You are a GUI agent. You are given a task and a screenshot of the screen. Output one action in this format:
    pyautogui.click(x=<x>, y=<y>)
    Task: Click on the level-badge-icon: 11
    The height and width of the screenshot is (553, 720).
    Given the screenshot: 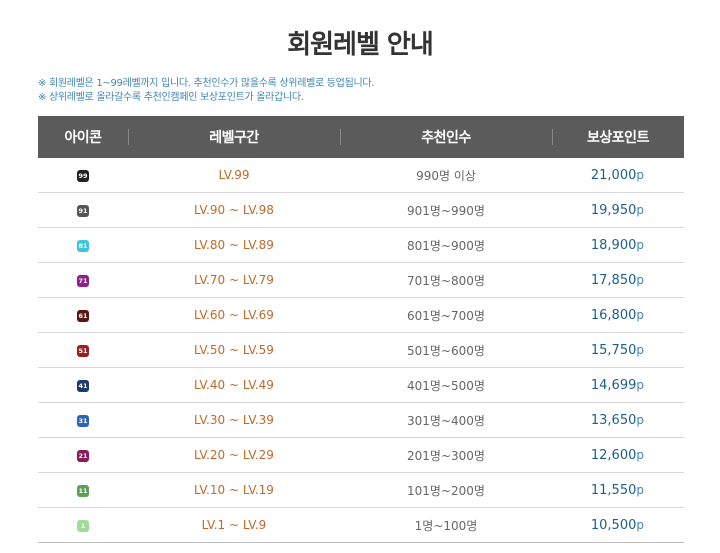 What is the action you would take?
    pyautogui.click(x=83, y=490)
    